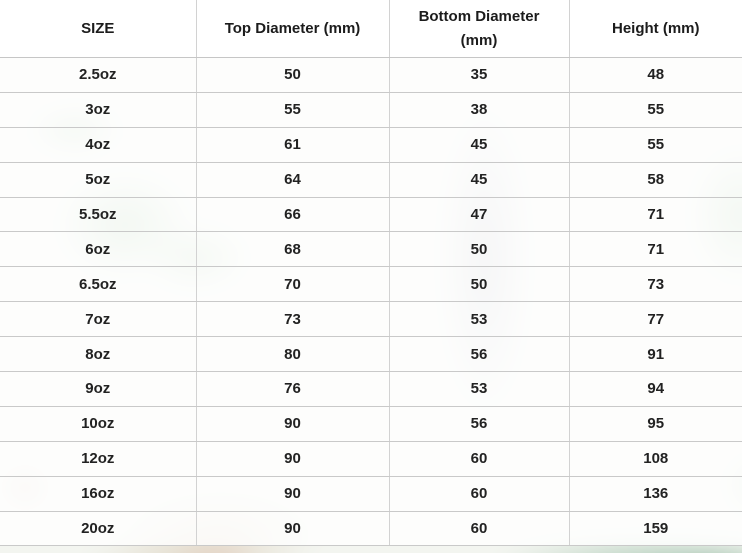 This screenshot has height=553, width=742. I want to click on cell-height: 94, so click(655, 389).